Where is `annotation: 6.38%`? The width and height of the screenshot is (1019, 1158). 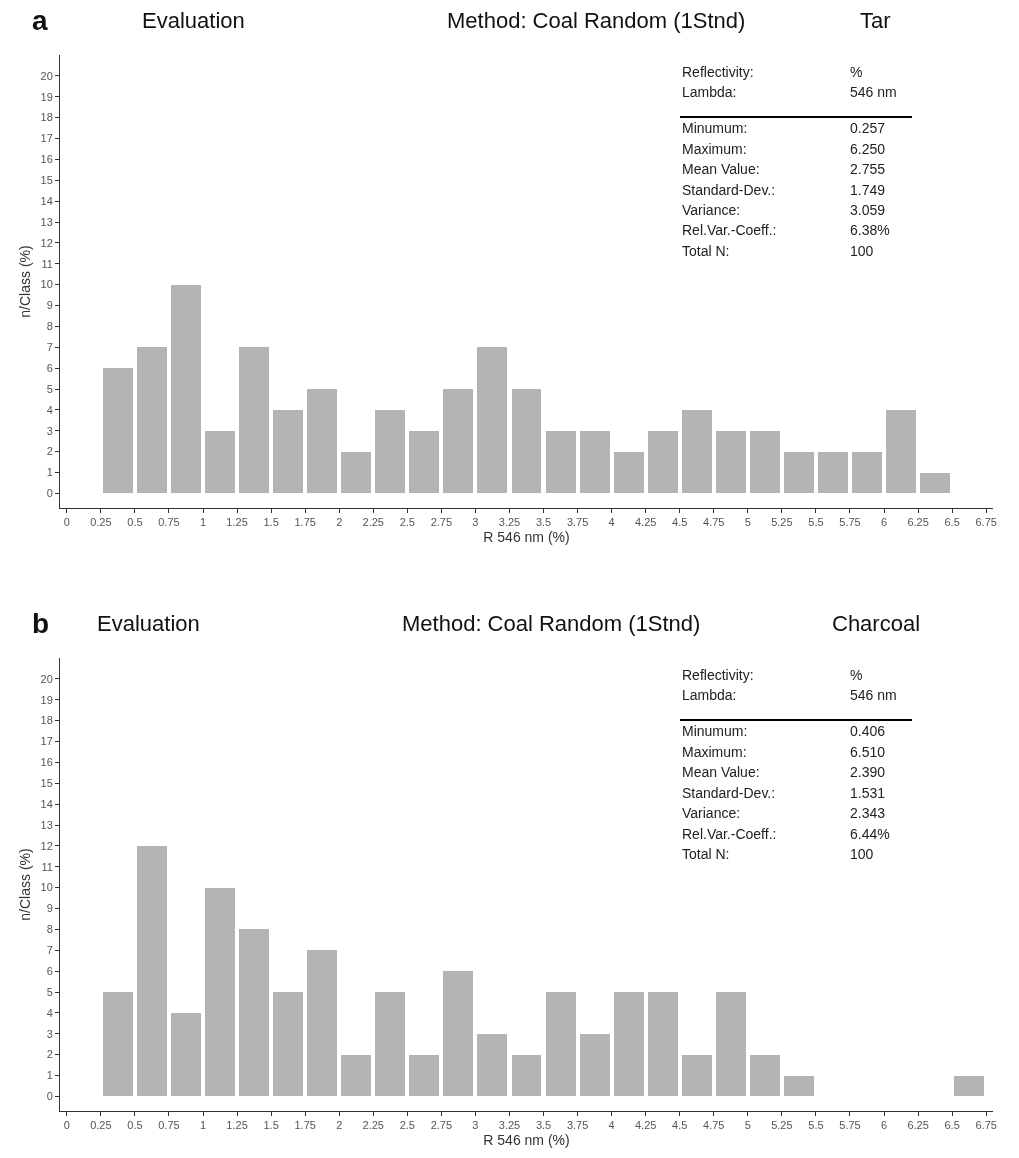
annotation: 6.38% is located at coordinates (870, 230).